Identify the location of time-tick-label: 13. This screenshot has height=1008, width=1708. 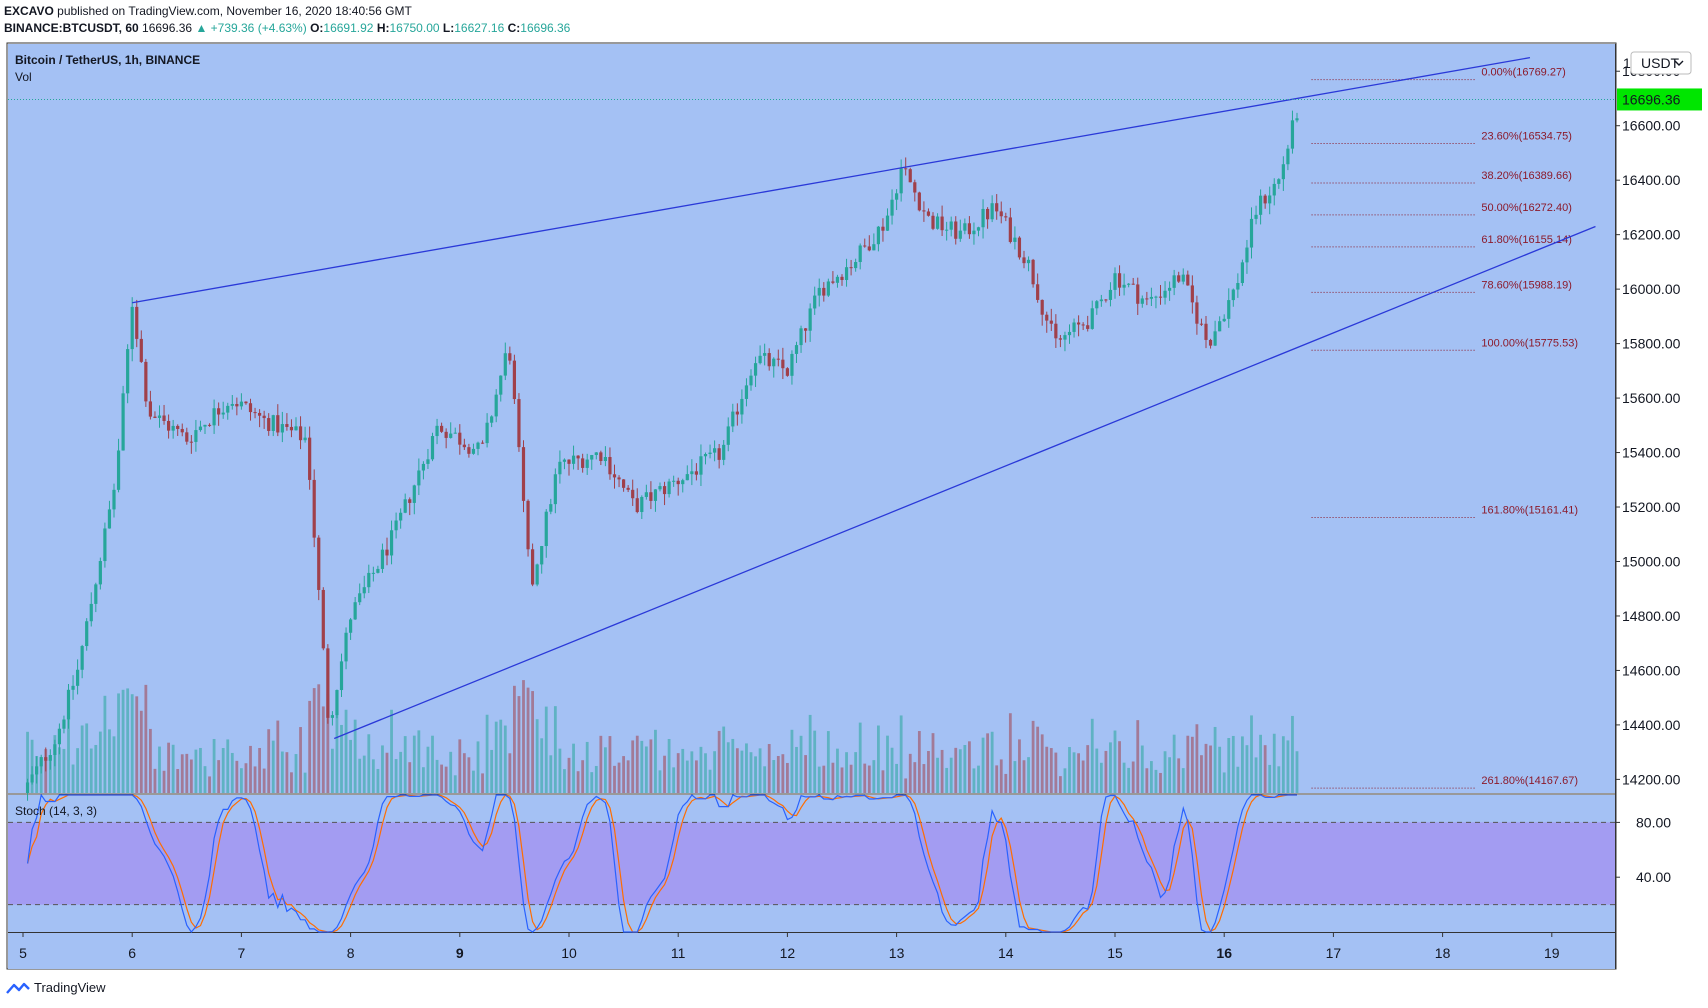
(897, 953).